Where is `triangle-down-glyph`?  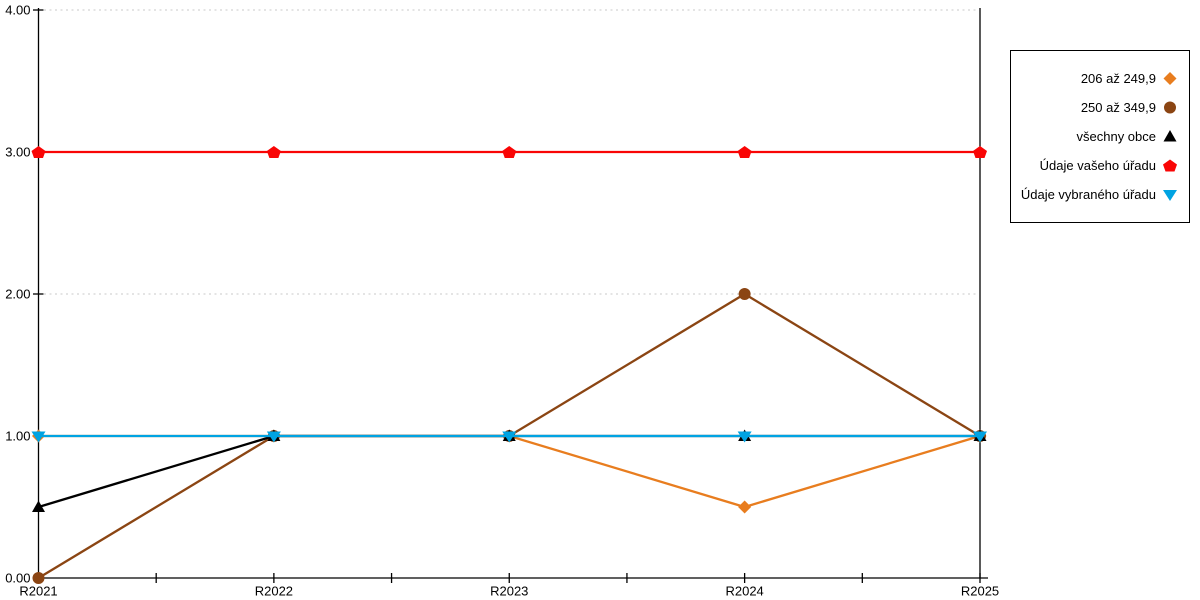
triangle-down-glyph is located at coordinates (1170, 195).